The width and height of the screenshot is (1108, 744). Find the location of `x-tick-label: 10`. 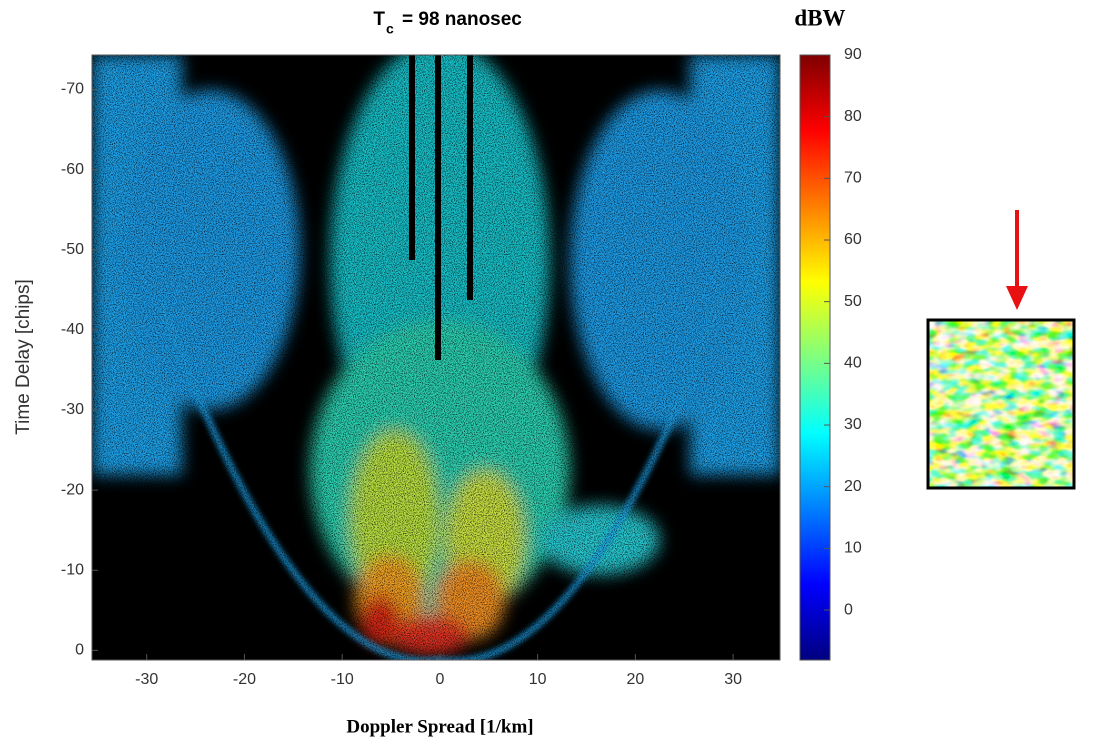

x-tick-label: 10 is located at coordinates (538, 679).